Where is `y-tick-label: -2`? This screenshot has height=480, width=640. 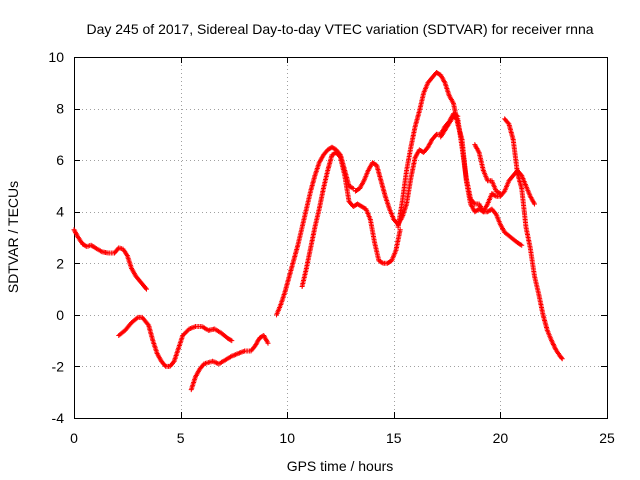 y-tick-label: -2 is located at coordinates (58, 366).